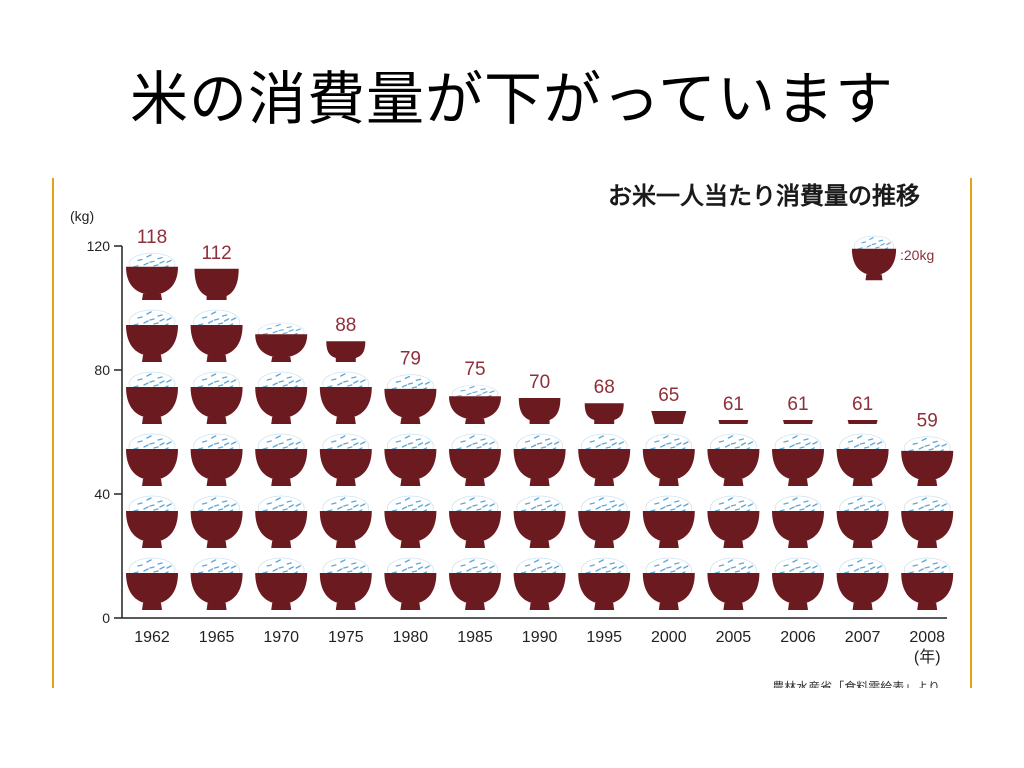 The height and width of the screenshot is (768, 1024). I want to click on value-label: 68, so click(604, 387).